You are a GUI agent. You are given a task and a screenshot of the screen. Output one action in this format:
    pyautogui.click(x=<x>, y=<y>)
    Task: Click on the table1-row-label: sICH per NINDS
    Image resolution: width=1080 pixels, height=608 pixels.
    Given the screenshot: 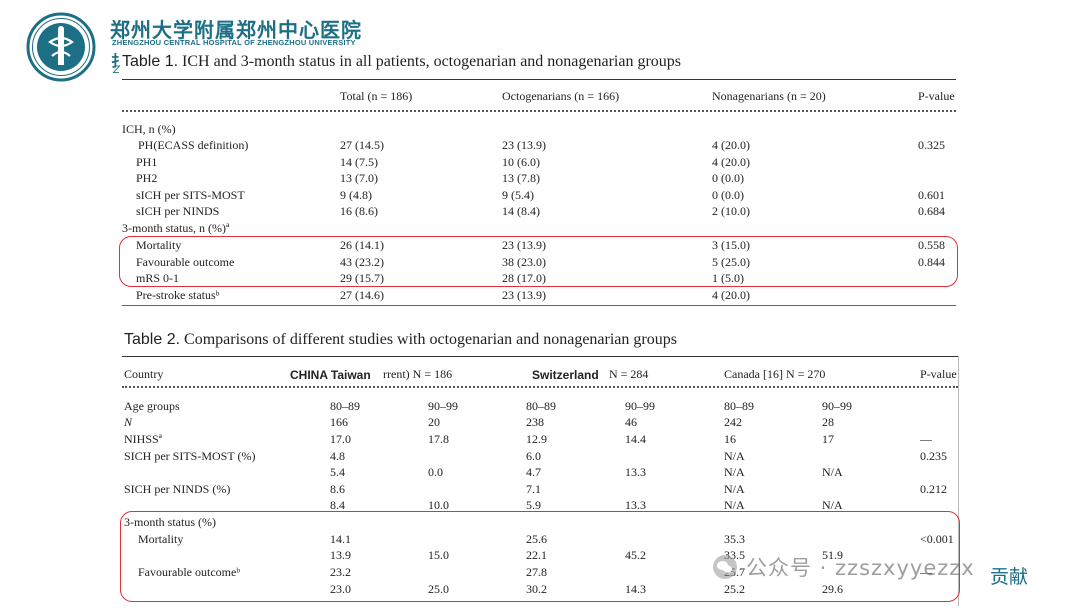 What is the action you would take?
    pyautogui.click(x=178, y=211)
    